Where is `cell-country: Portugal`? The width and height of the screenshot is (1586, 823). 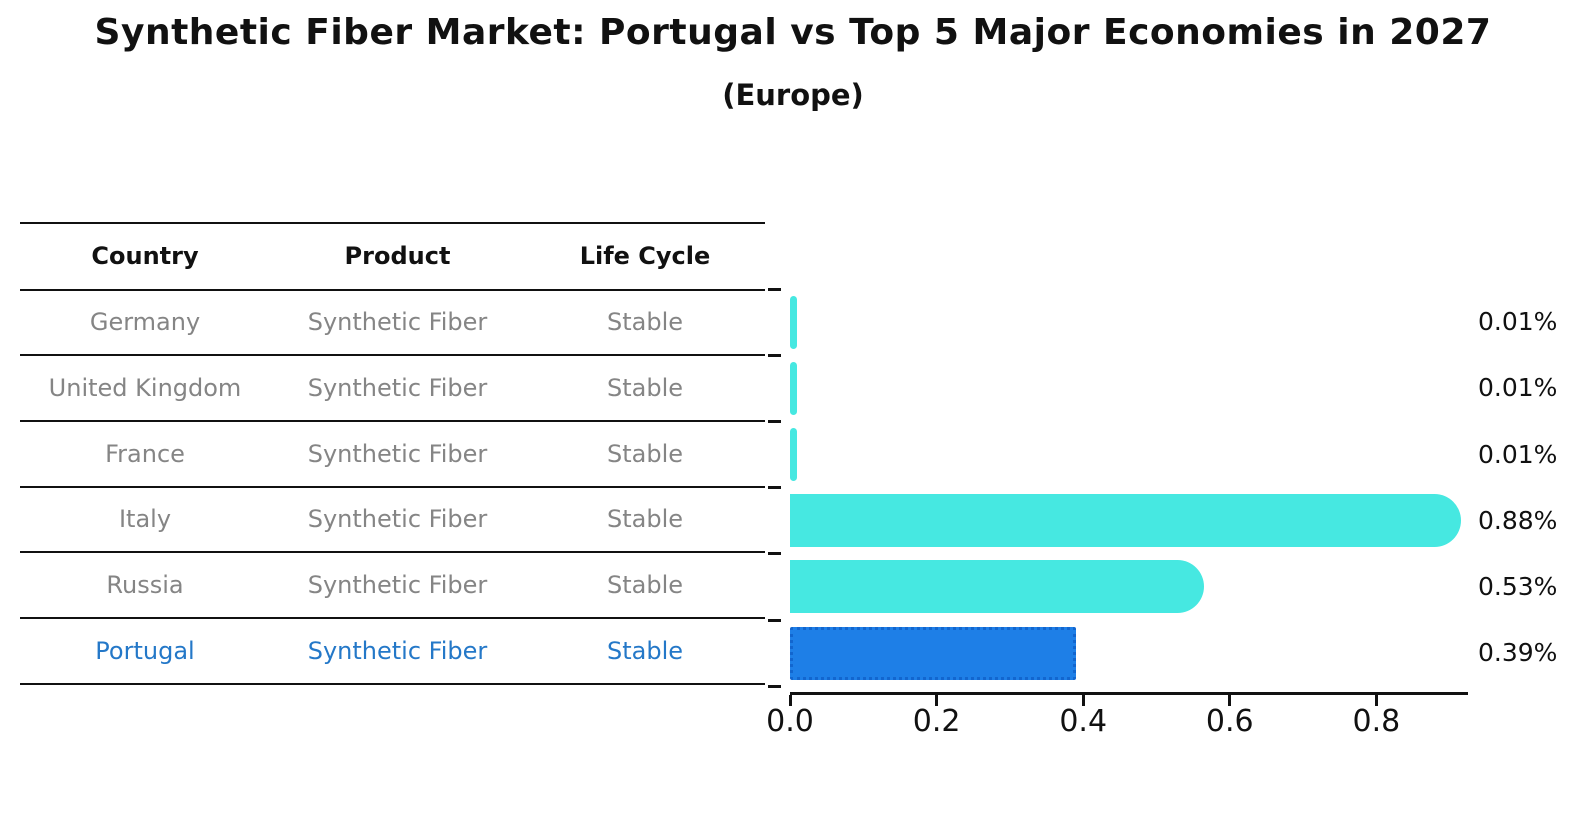
cell-country: Portugal is located at coordinates (145, 650).